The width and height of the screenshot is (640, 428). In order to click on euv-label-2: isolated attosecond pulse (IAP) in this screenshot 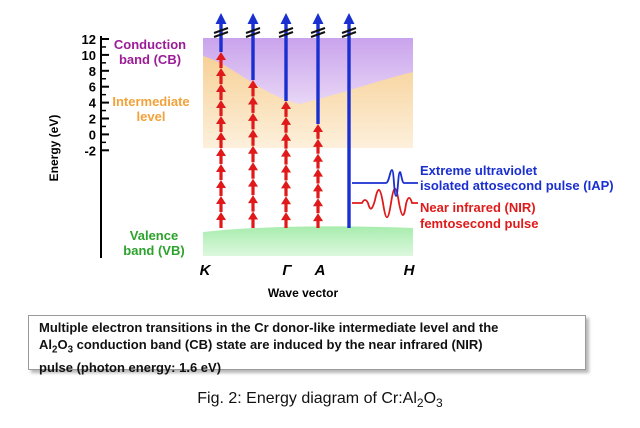, I will do `click(517, 185)`.